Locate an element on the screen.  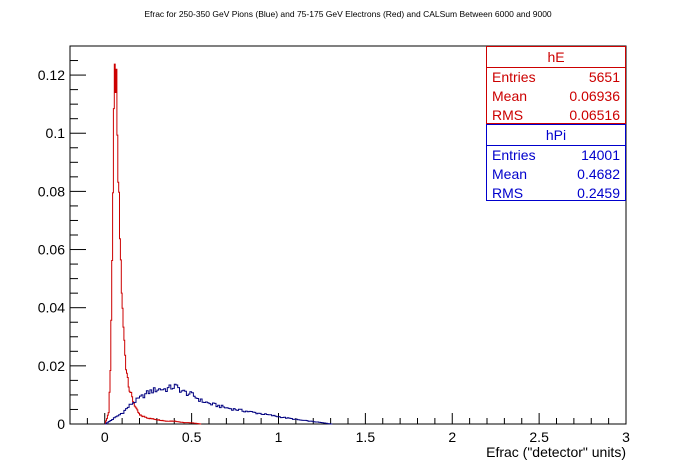
entries-value: 14001 is located at coordinates (600, 155).